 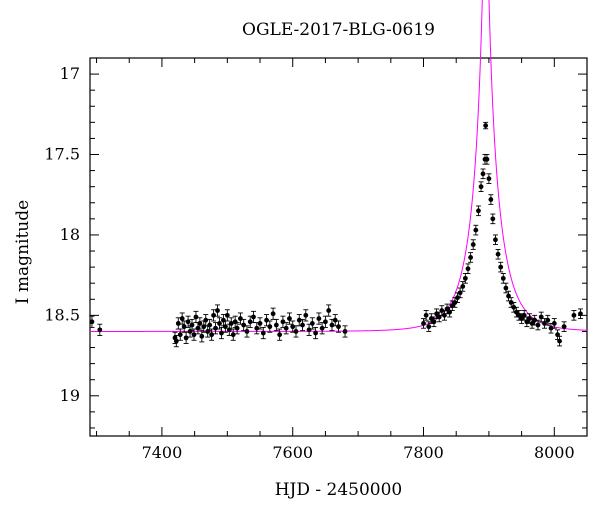 What do you see at coordinates (70, 73) in the screenshot?
I see `y-tick-label: 17` at bounding box center [70, 73].